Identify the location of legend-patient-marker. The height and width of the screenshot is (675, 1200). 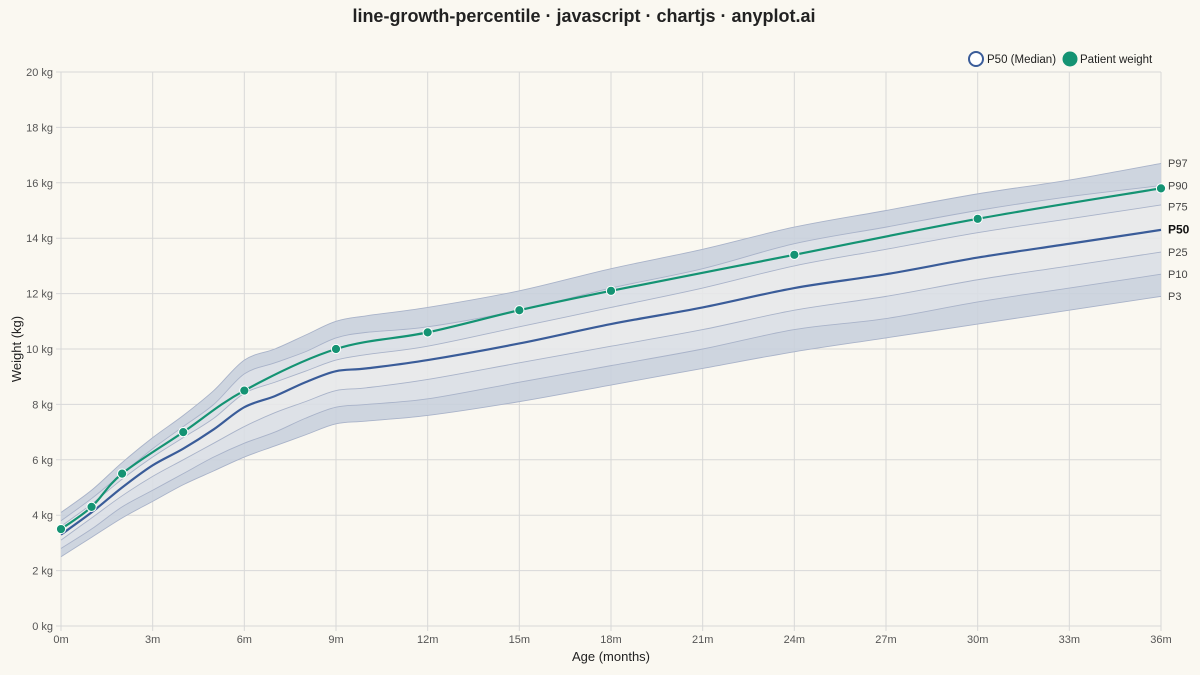
(1070, 59).